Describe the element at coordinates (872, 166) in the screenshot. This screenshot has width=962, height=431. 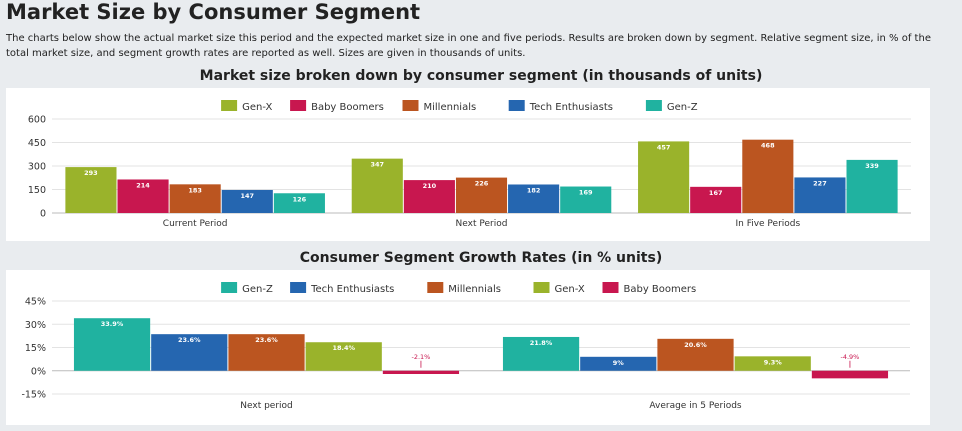
I see `data-label: 339` at that location.